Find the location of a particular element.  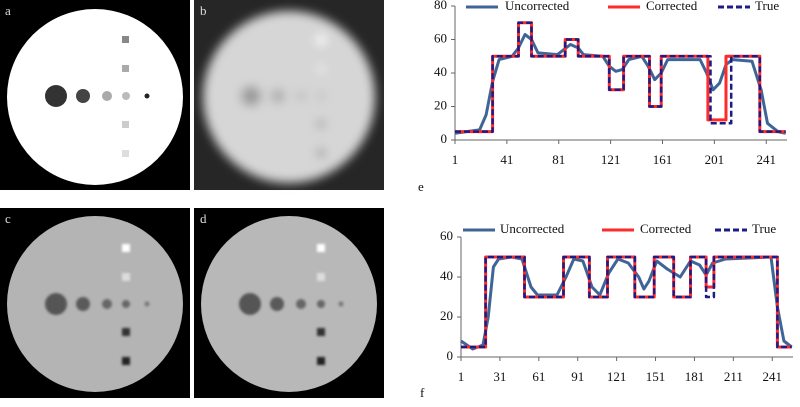

panel-label: a is located at coordinates (8, 10).